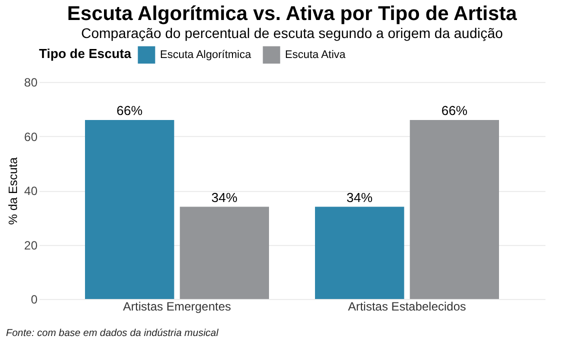 The width and height of the screenshot is (565, 349). I want to click on chart-title: Escuta Algorítmica vs. Ativa por Tipo de Artista, so click(292, 14).